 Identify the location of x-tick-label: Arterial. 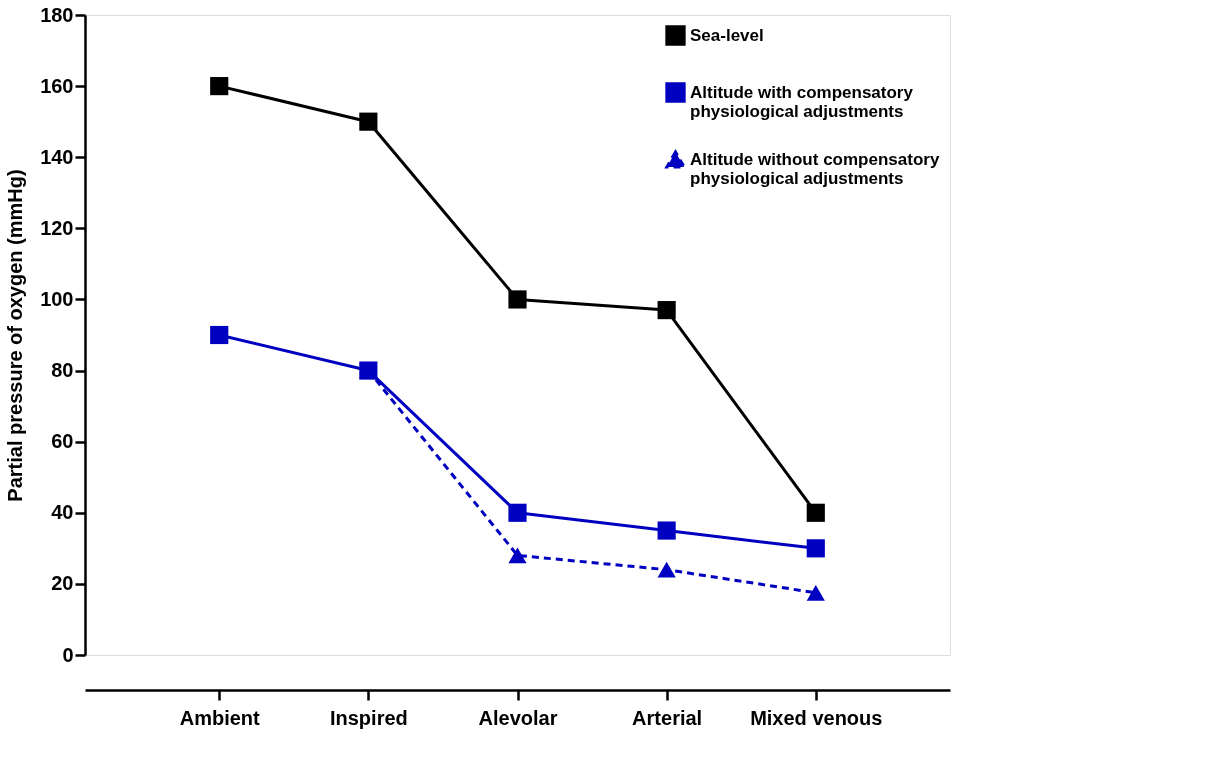
(667, 717).